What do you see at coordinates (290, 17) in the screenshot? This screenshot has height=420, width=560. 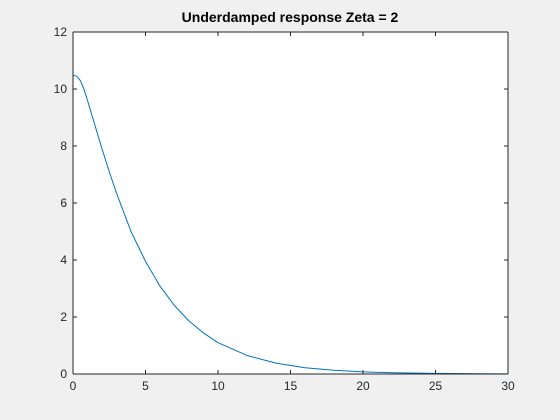 I see `chart-title: Underdamped response Zeta = 2` at bounding box center [290, 17].